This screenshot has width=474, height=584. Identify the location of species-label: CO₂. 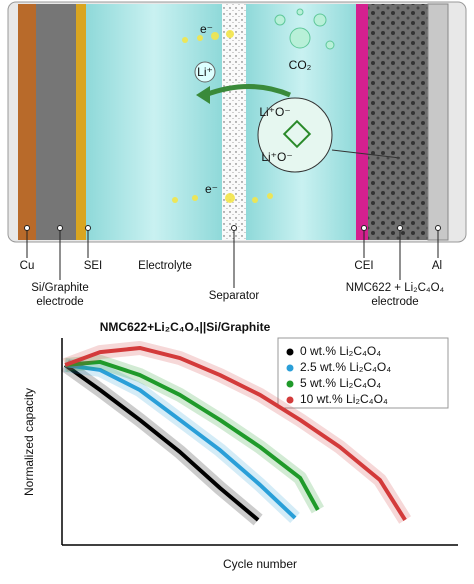
(300, 65).